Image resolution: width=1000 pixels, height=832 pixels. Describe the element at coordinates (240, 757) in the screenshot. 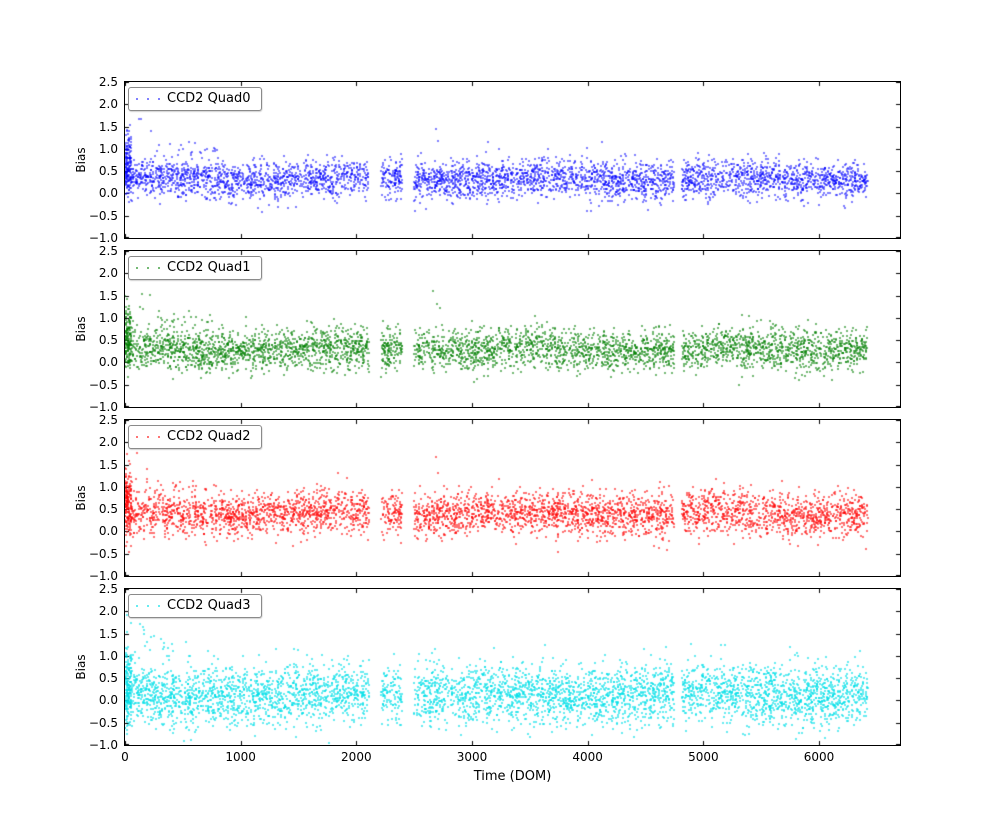

I see `x-tick-label: 1000` at that location.